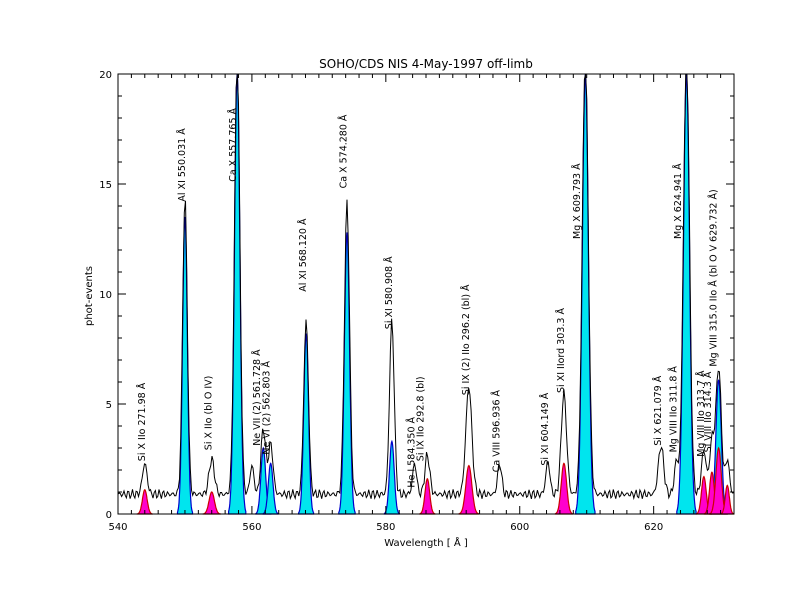 The image size is (792, 616). What do you see at coordinates (708, 411) in the screenshot?
I see `line-label: Si VIII IIo 314.3 Å` at bounding box center [708, 411].